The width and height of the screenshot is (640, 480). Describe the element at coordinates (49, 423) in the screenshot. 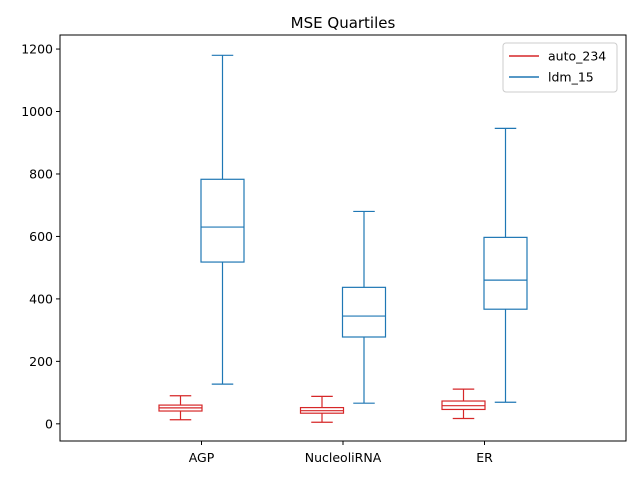

I see `y-tick-label: 0` at that location.